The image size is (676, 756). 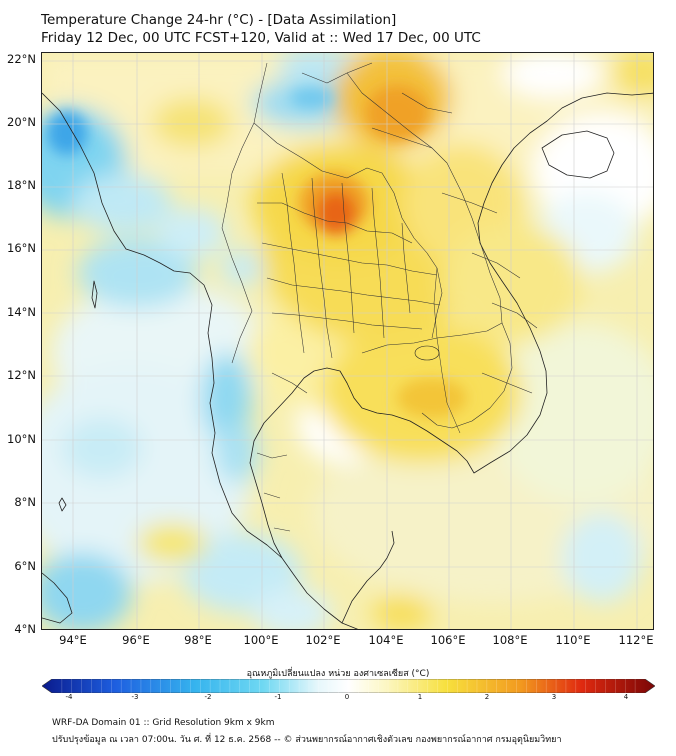 What do you see at coordinates (208, 697) in the screenshot?
I see `colorbar-tick-neg2: -2` at bounding box center [208, 697].